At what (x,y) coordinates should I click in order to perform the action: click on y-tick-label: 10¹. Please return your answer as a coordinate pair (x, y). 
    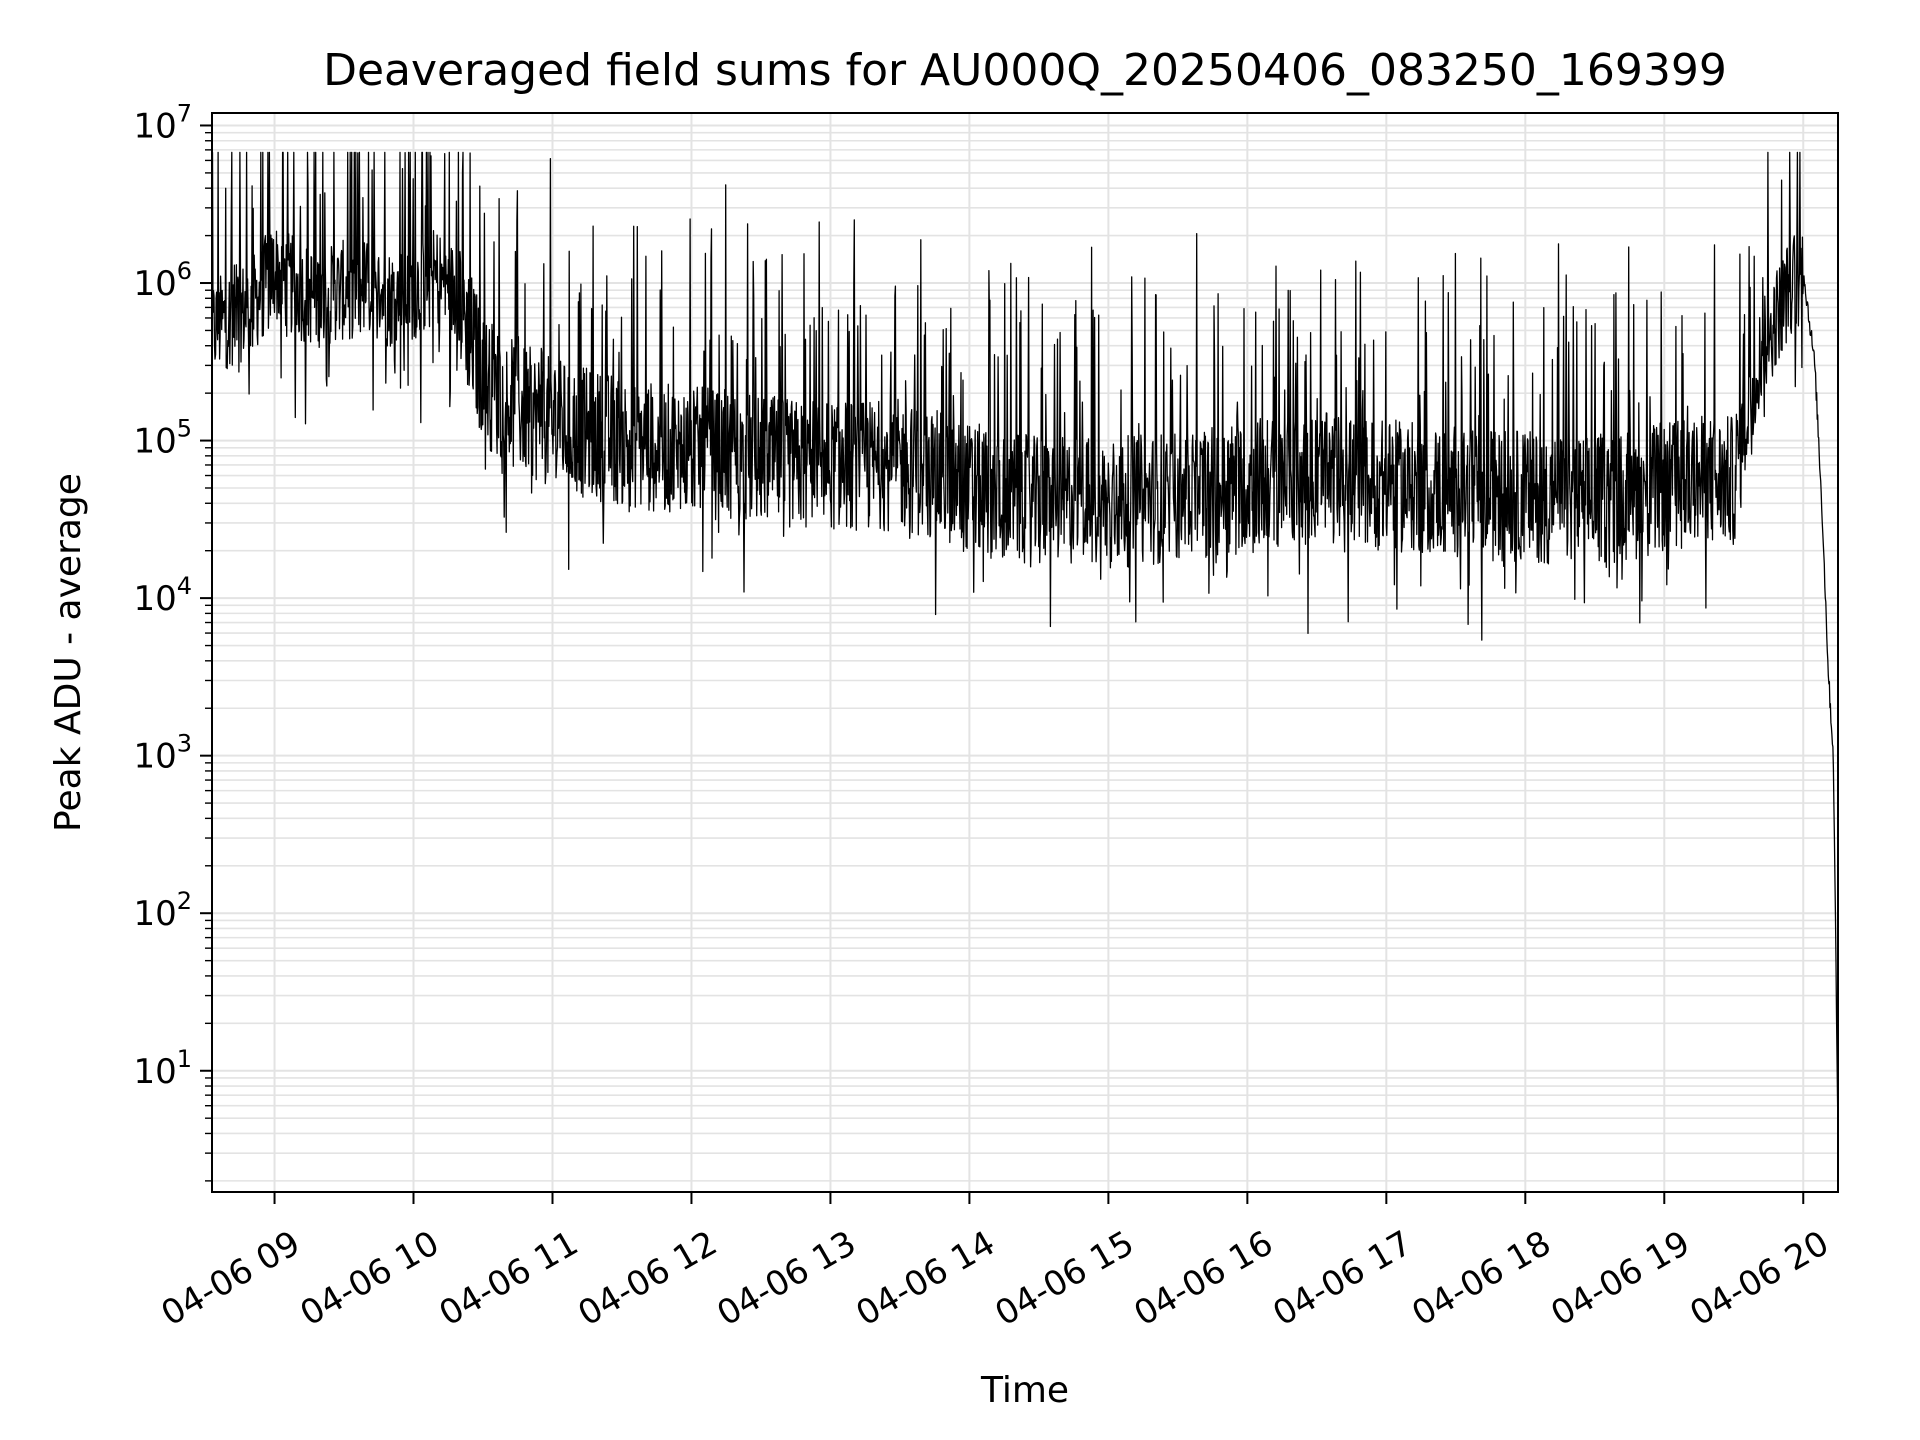
    Looking at the image, I should click on (162, 1068).